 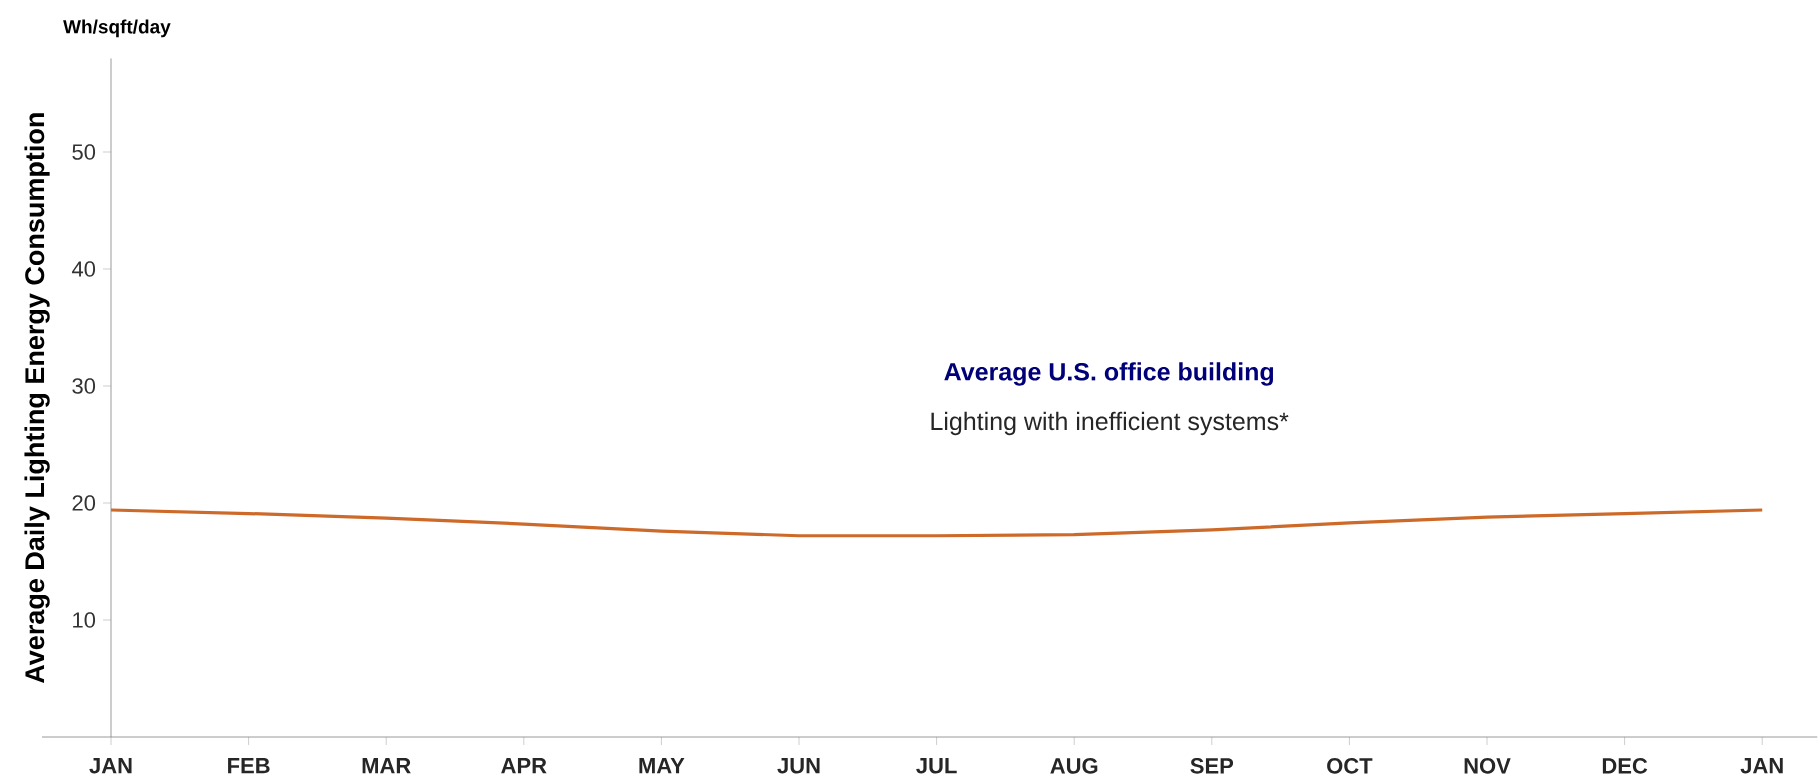 I want to click on x-tick-label: SEP, so click(x=1212, y=766).